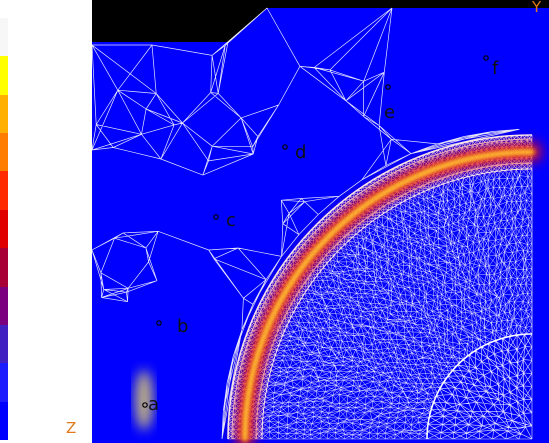 This screenshot has width=549, height=443. What do you see at coordinates (37, 156) in the screenshot?
I see `legend-tick-label: 5.698e+001` at bounding box center [37, 156].